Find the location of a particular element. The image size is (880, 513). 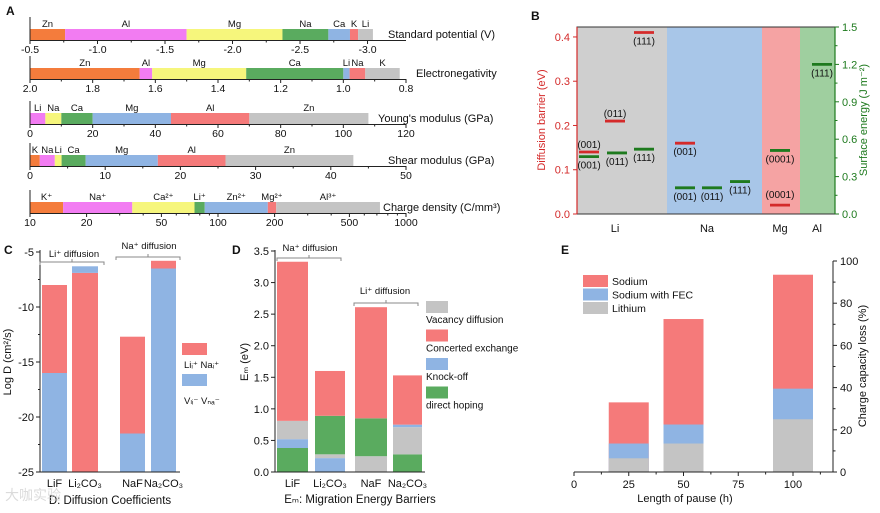

tick-label: 0 is located at coordinates (30, 134).